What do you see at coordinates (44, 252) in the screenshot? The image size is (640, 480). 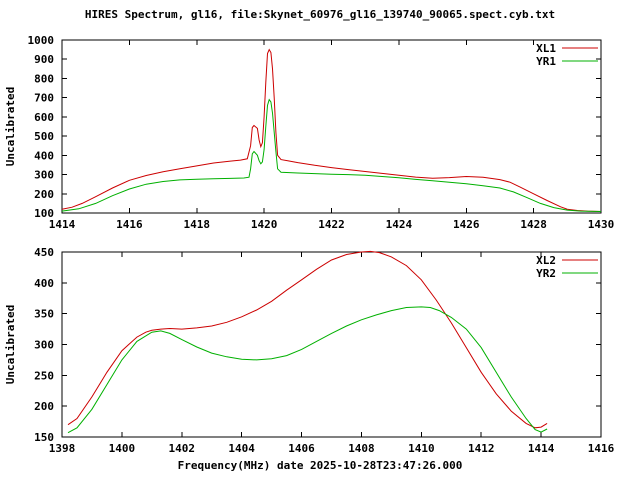 I see `svg-text: 450` at bounding box center [44, 252].